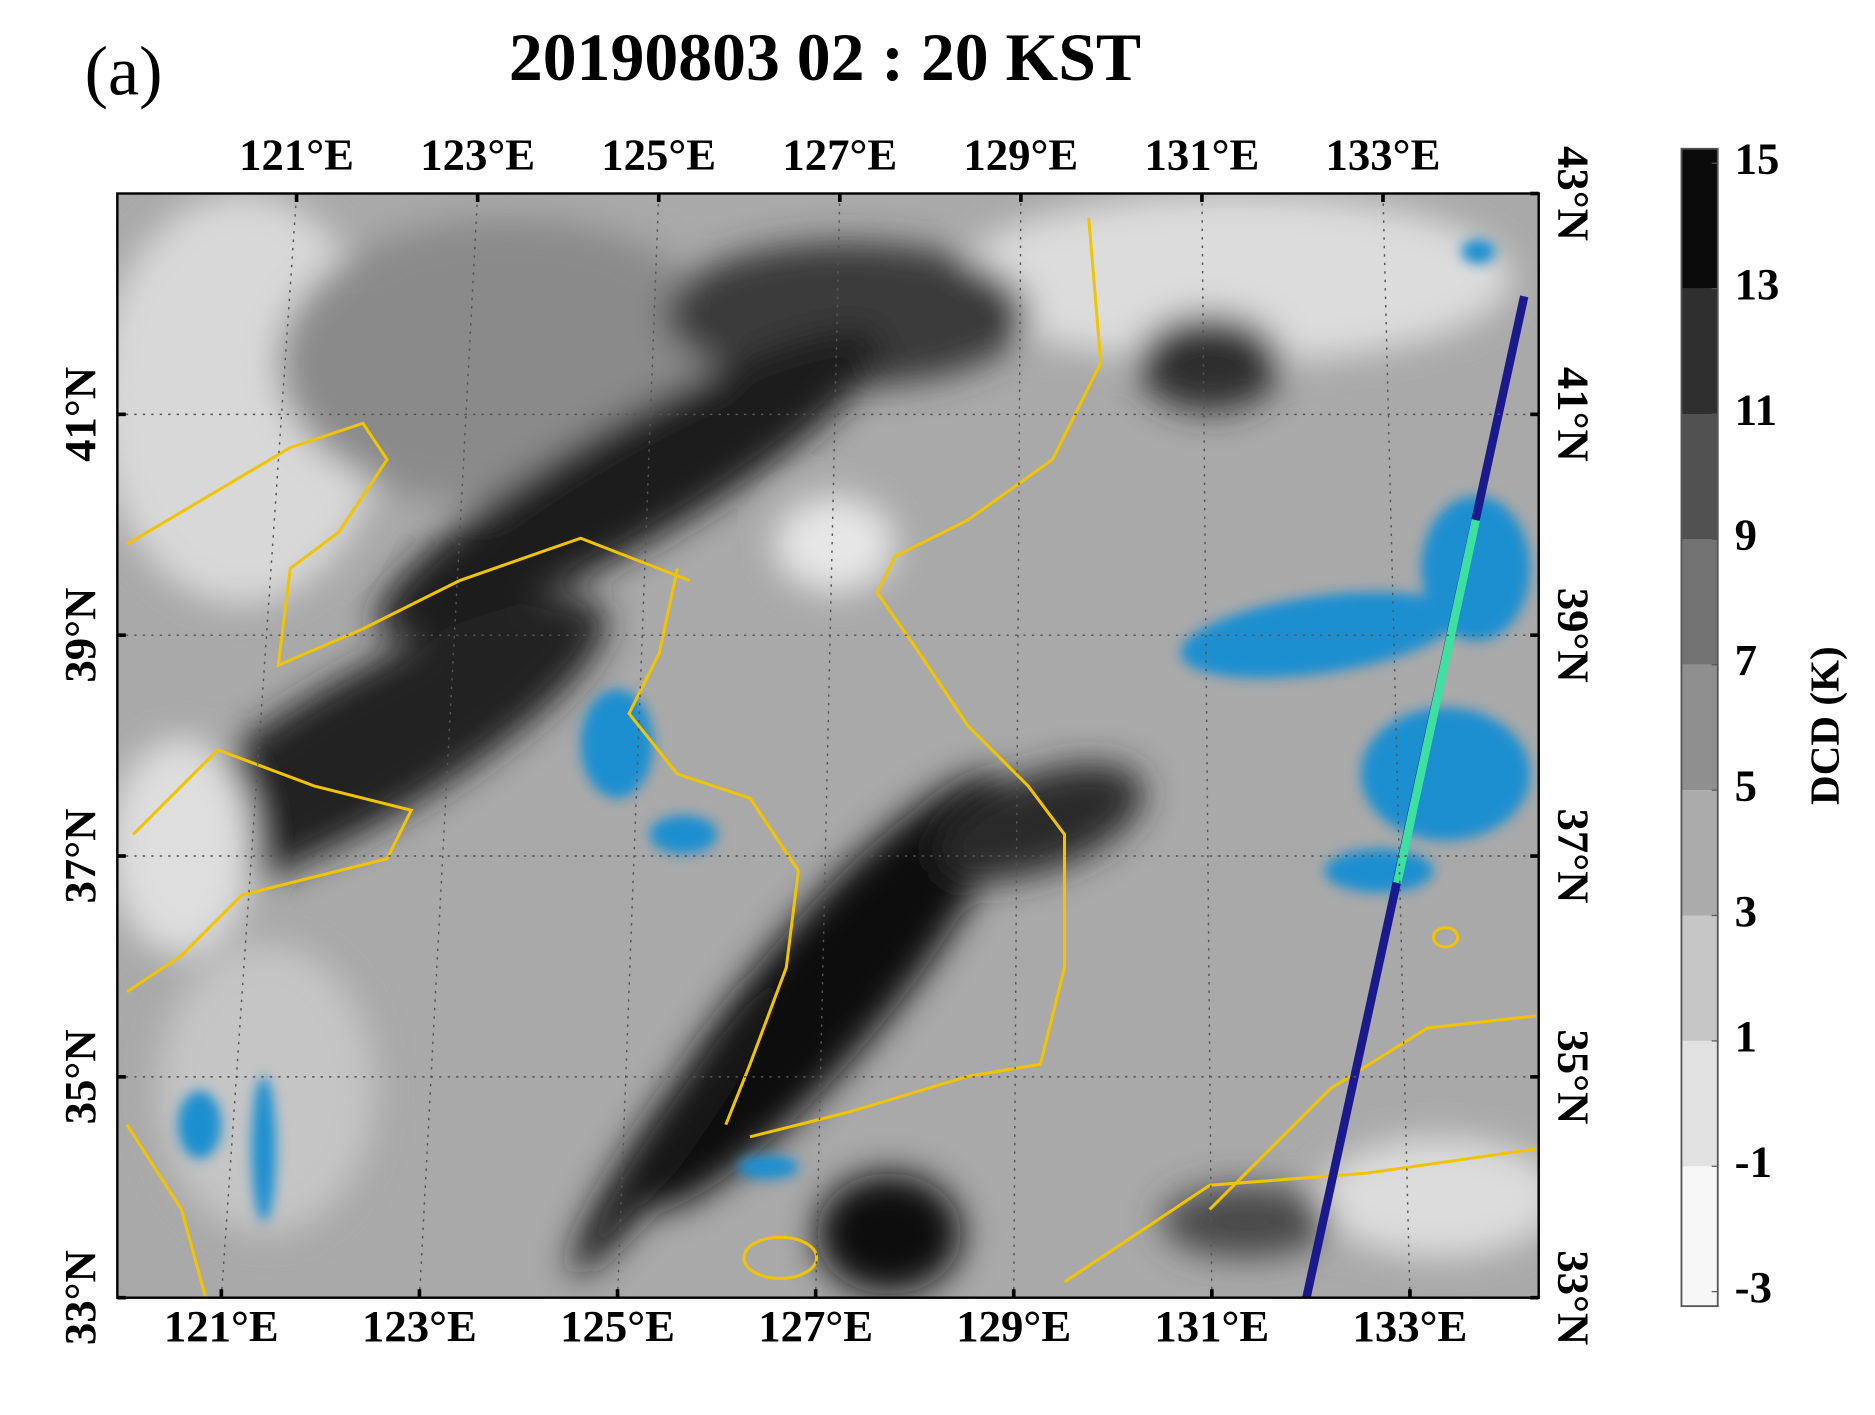  Describe the element at coordinates (1757, 159) in the screenshot. I see `colorbar-tick-label: 15` at that location.